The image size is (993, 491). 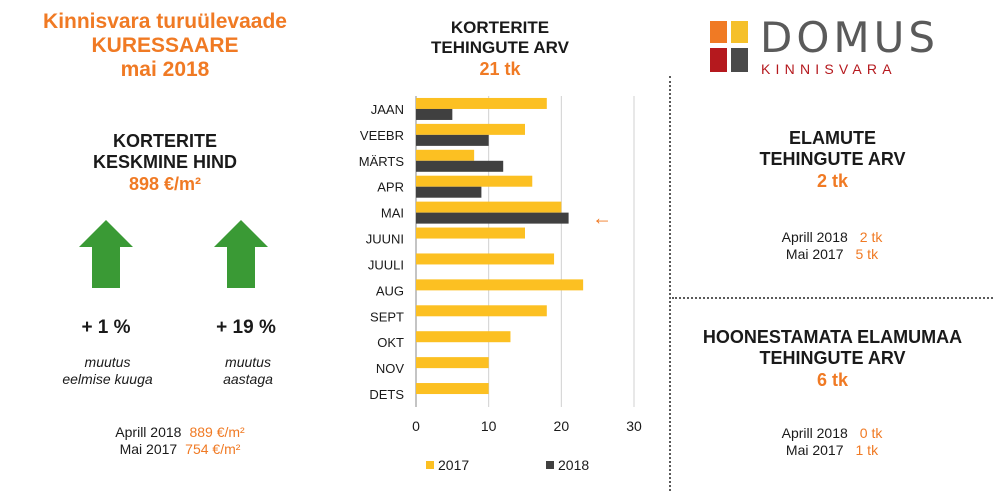 I want to click on houses-deals-heading-line2: TEHINGUTE ARV, so click(x=832, y=159).